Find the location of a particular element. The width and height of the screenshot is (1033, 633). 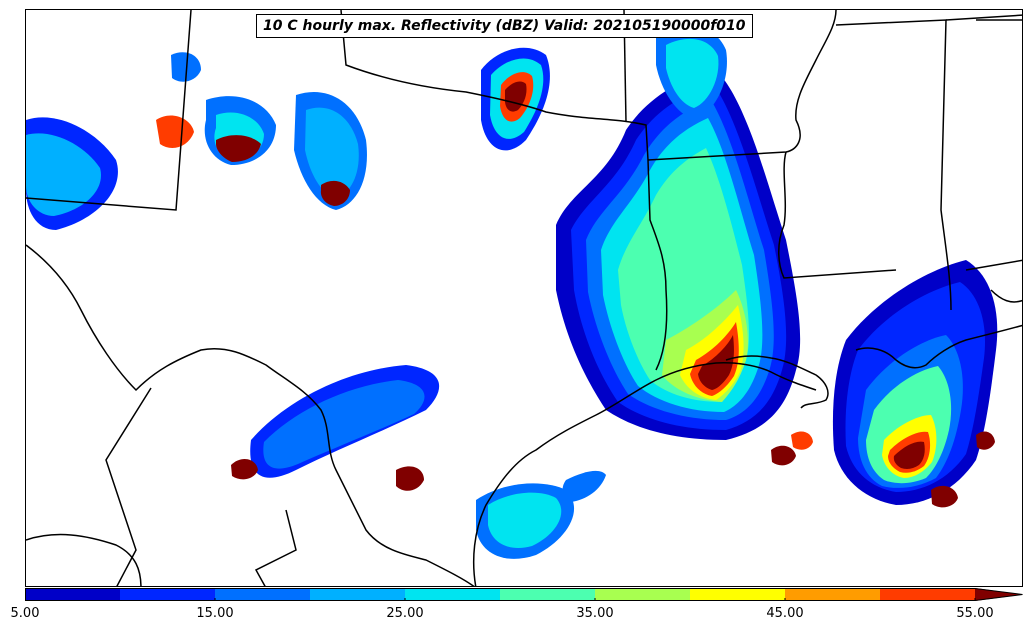

colorbar-tick-label: 25.00 is located at coordinates (405, 613).